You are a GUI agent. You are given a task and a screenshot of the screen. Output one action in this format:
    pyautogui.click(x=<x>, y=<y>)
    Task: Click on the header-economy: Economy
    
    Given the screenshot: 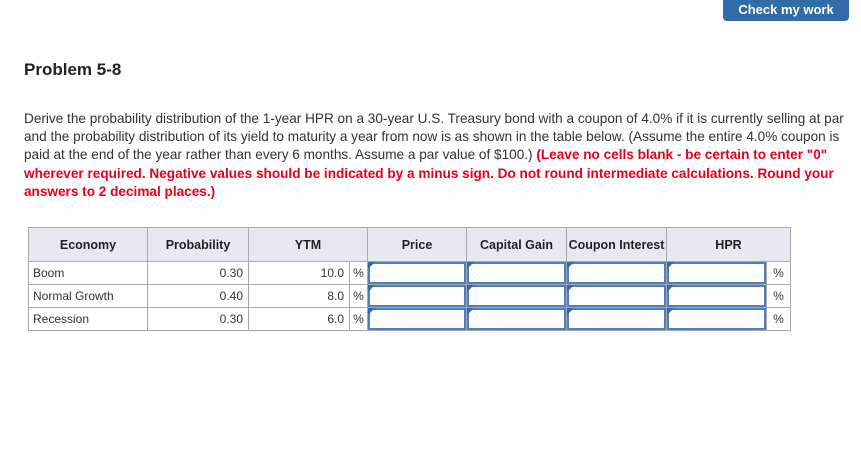 What is the action you would take?
    pyautogui.click(x=88, y=244)
    